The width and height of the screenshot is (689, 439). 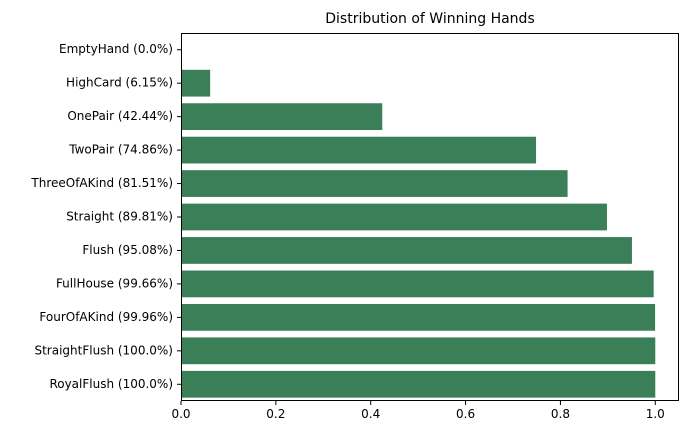 What do you see at coordinates (430, 19) in the screenshot?
I see `chart-title: Distribution of Winning Hands` at bounding box center [430, 19].